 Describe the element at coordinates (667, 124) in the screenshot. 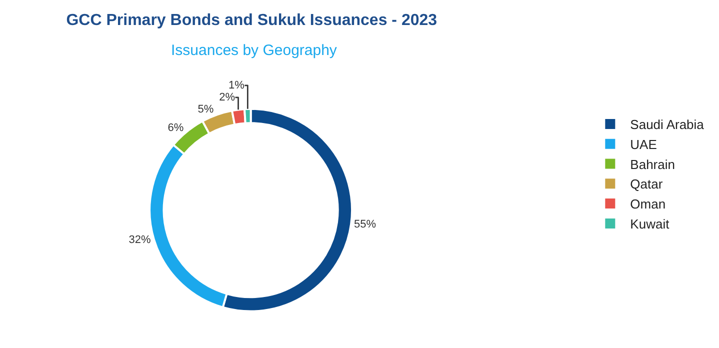

I see `legend-label: Saudi Arabia` at that location.